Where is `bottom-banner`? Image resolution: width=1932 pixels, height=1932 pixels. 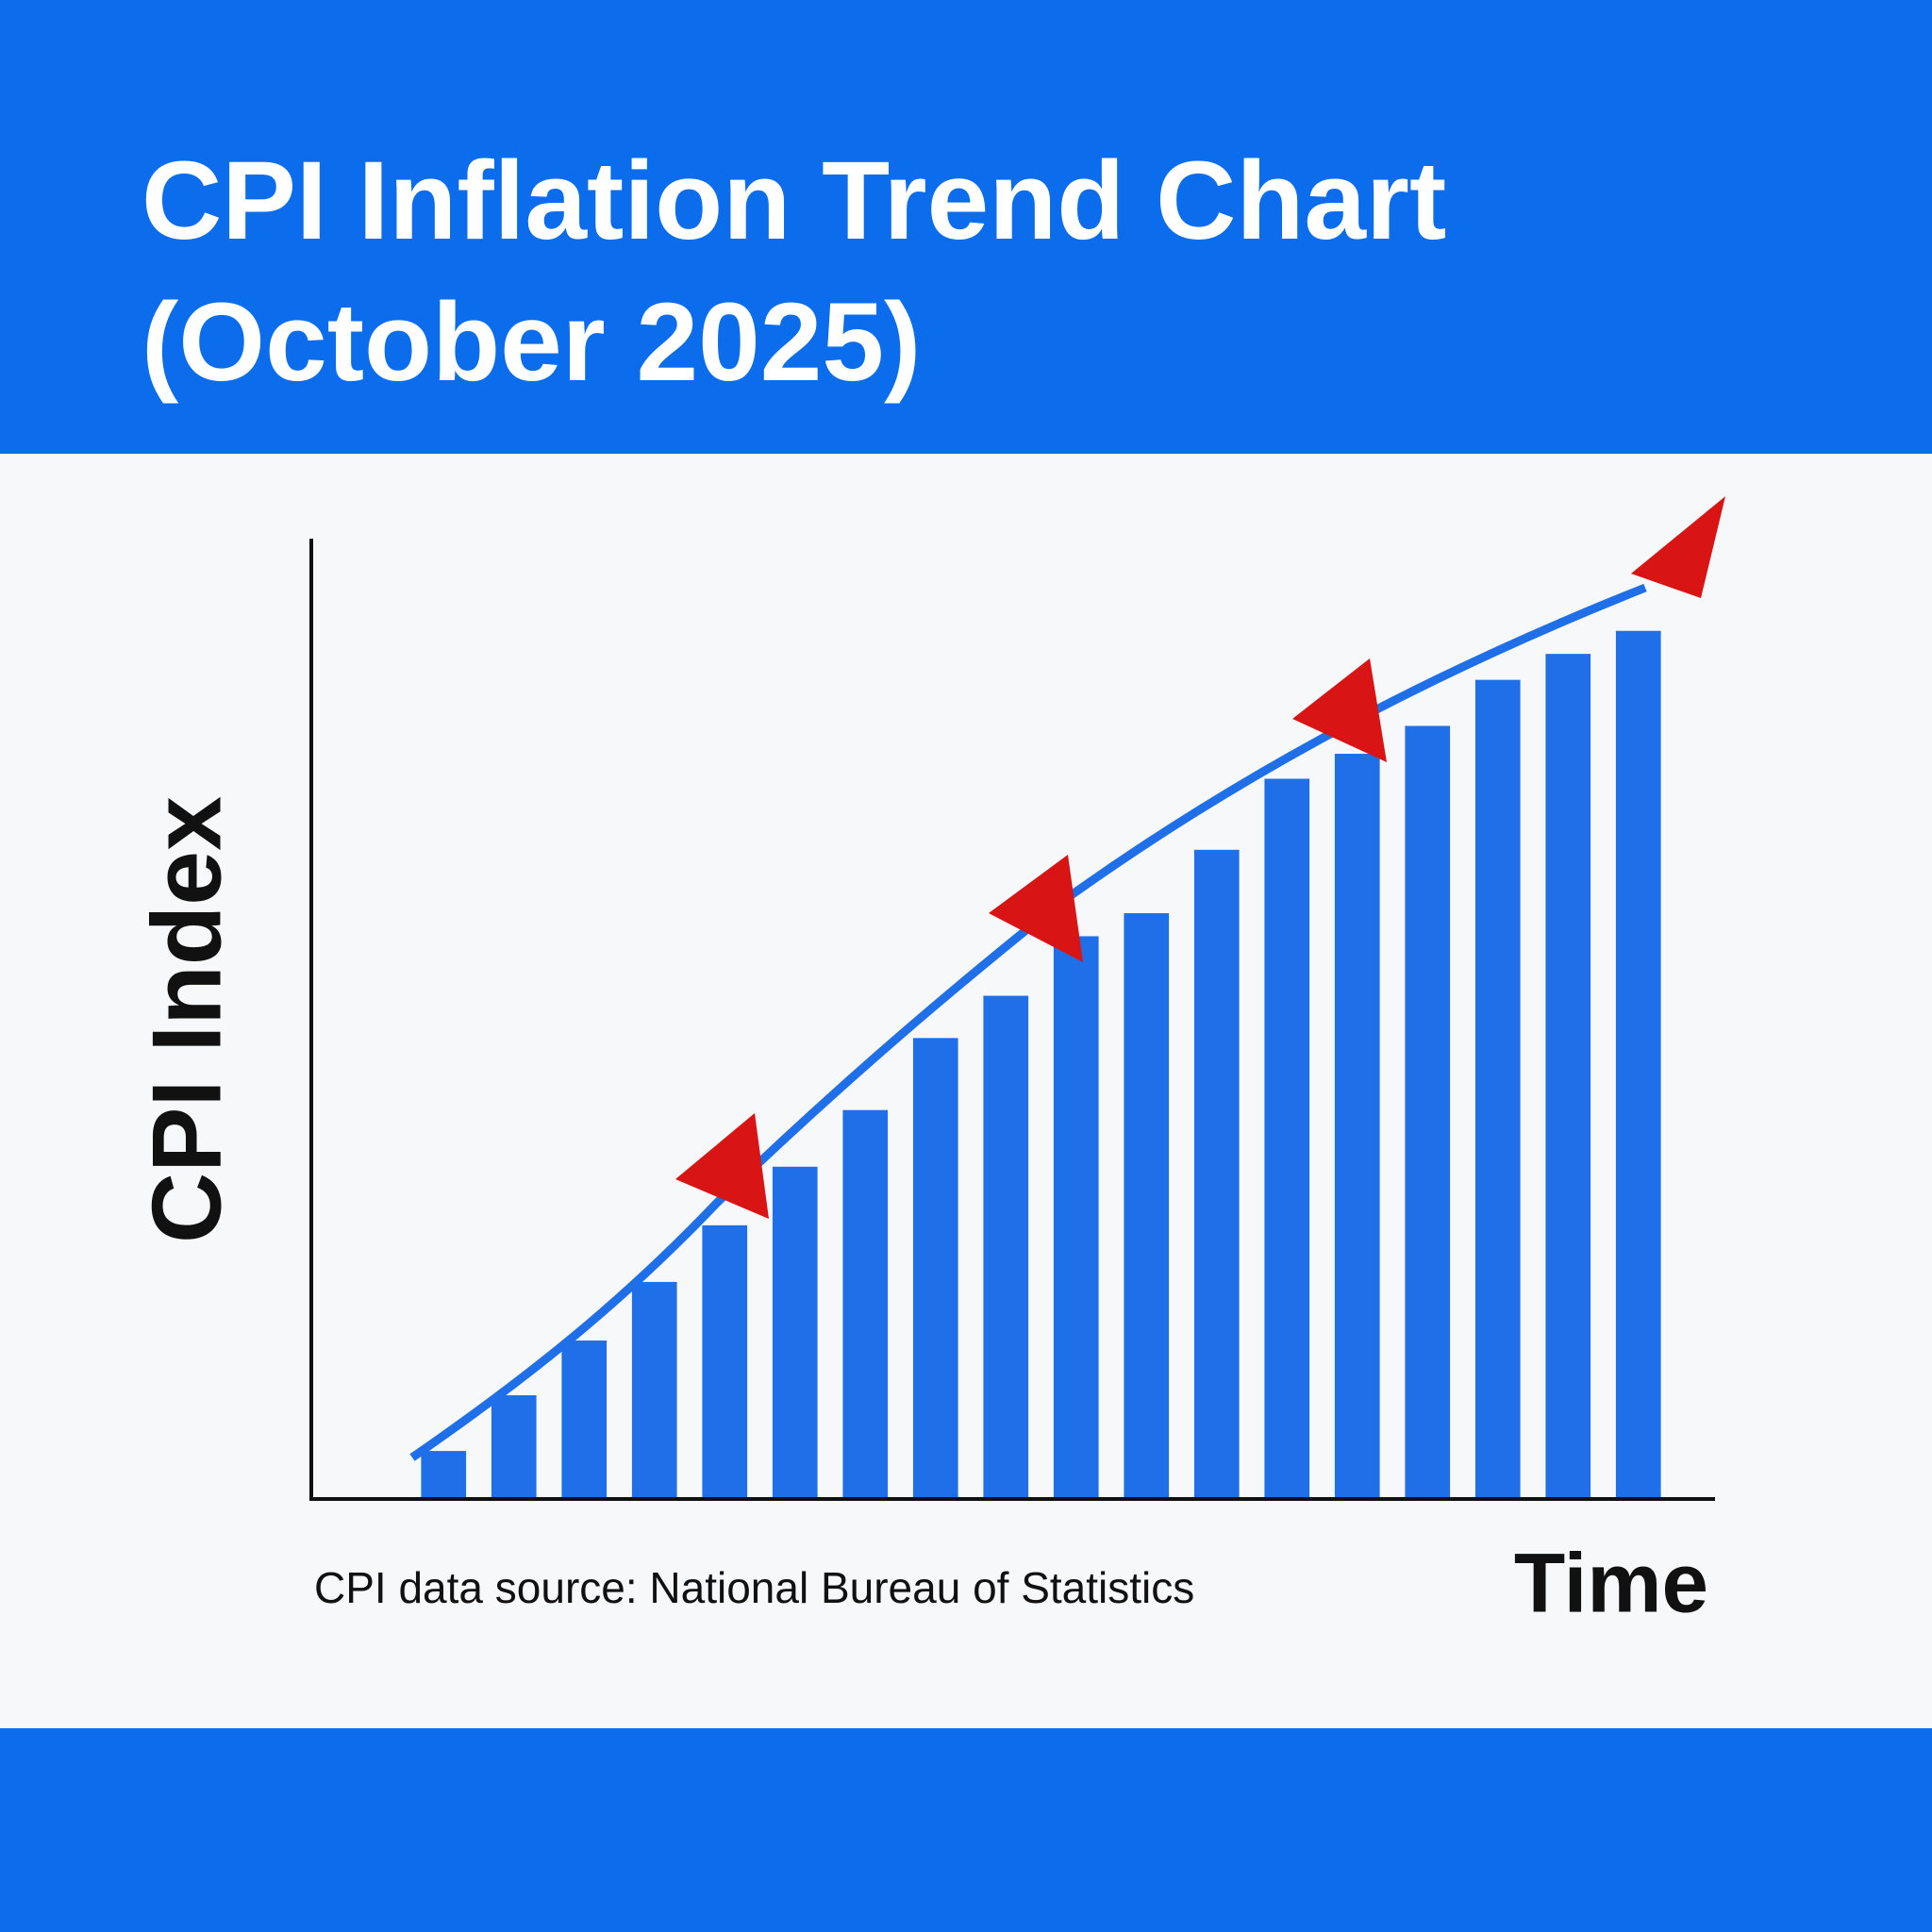
bottom-banner is located at coordinates (966, 1830).